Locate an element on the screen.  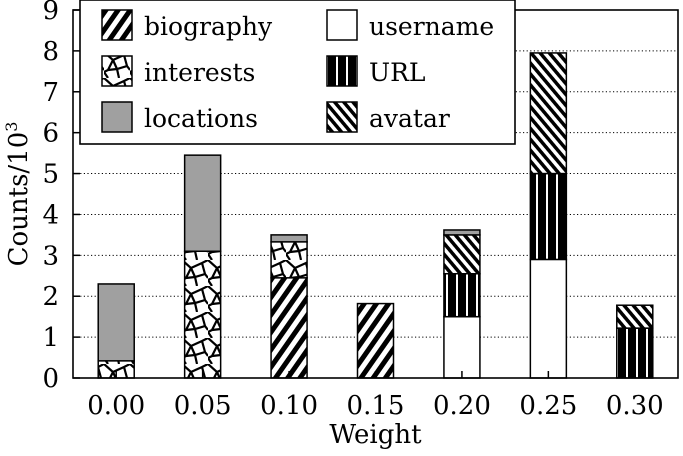
legend-swatch-locations is located at coordinates (117, 117).